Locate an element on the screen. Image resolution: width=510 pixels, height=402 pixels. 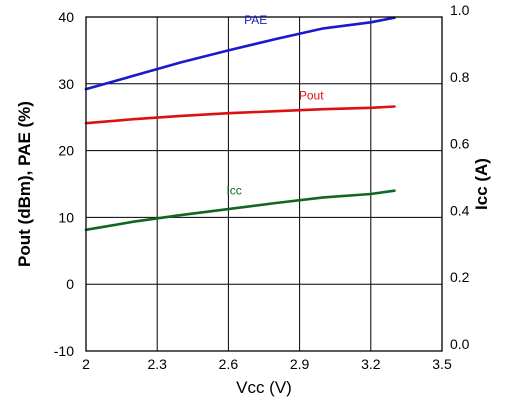
series-label-icc: Icc is located at coordinates (233, 190).